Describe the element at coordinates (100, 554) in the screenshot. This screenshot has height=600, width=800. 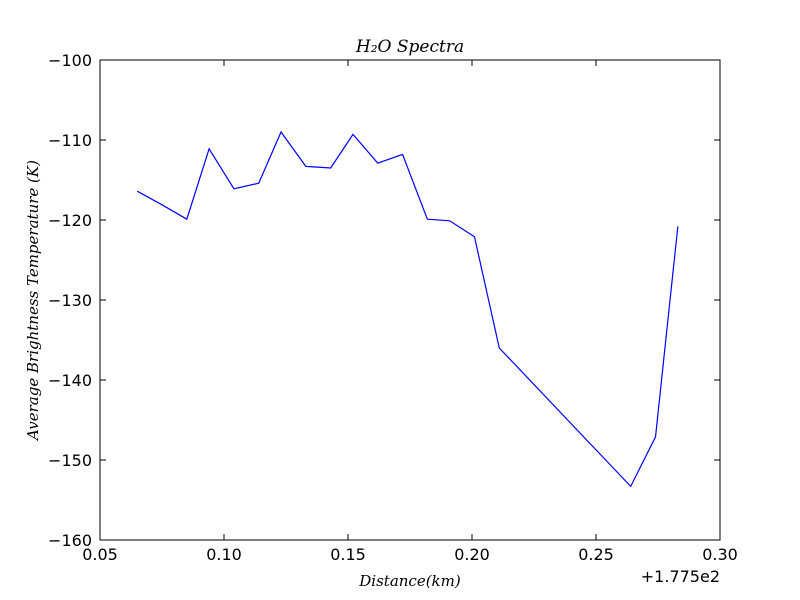
I see `x-tick-label: 0.05` at that location.